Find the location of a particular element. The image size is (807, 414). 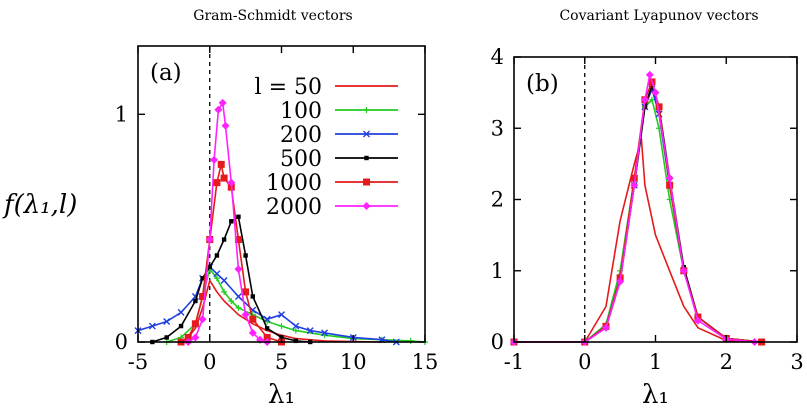

x-axis-label: λ₁ is located at coordinates (281, 395).